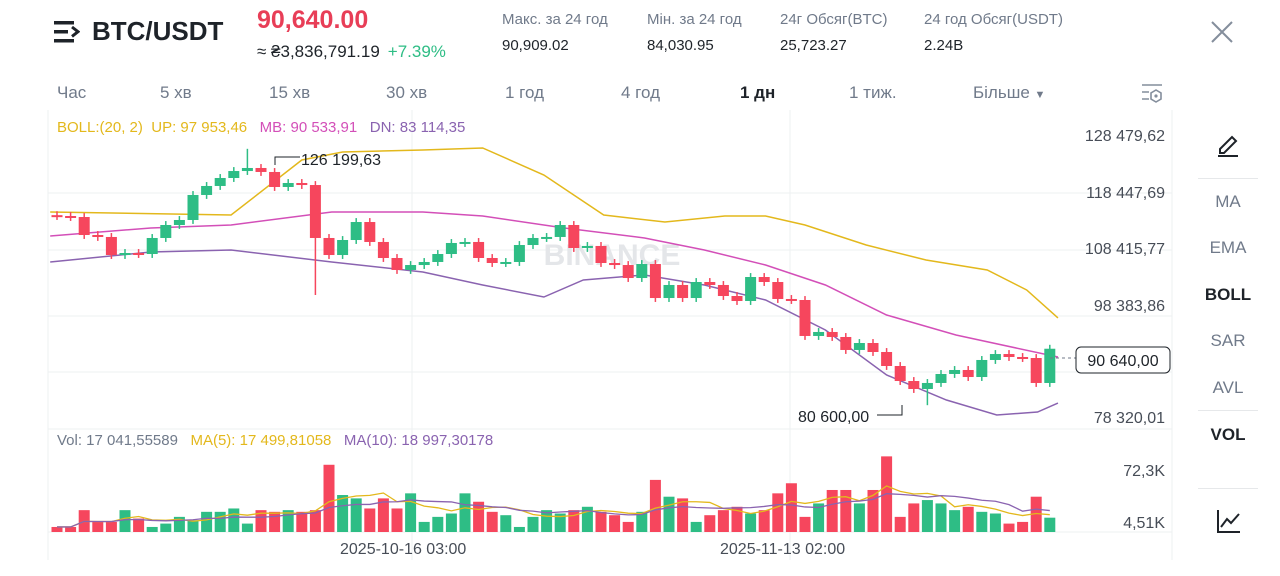 The height and width of the screenshot is (576, 1280). What do you see at coordinates (1125, 193) in the screenshot?
I see `price-tick: 118 447,69` at bounding box center [1125, 193].